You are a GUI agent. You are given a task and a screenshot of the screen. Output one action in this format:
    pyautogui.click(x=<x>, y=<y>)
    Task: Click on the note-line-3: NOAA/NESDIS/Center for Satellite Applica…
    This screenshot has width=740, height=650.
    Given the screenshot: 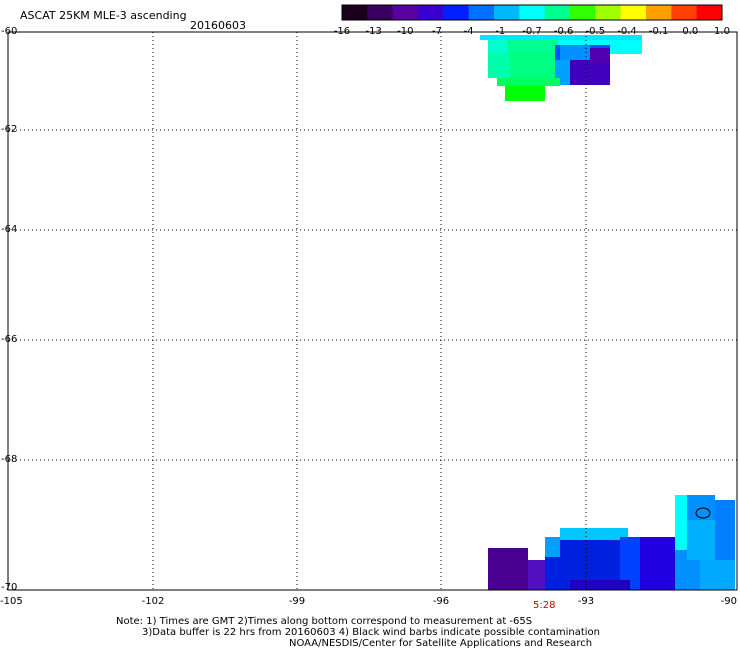 What is the action you would take?
    pyautogui.click(x=441, y=643)
    